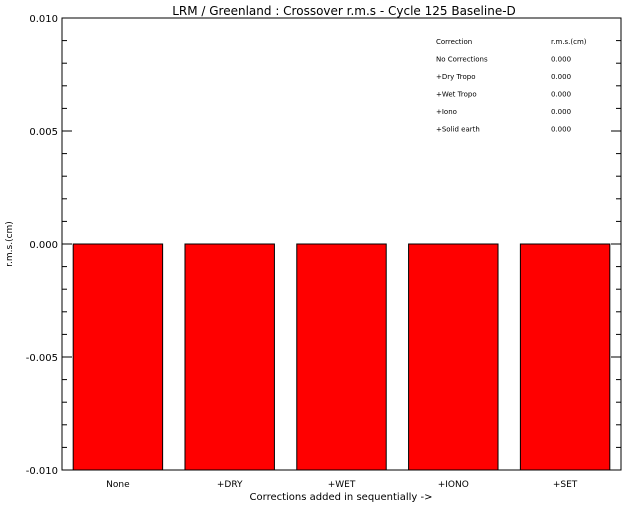  Describe the element at coordinates (565, 485) in the screenshot. I see `x-tick-label: +SET` at that location.